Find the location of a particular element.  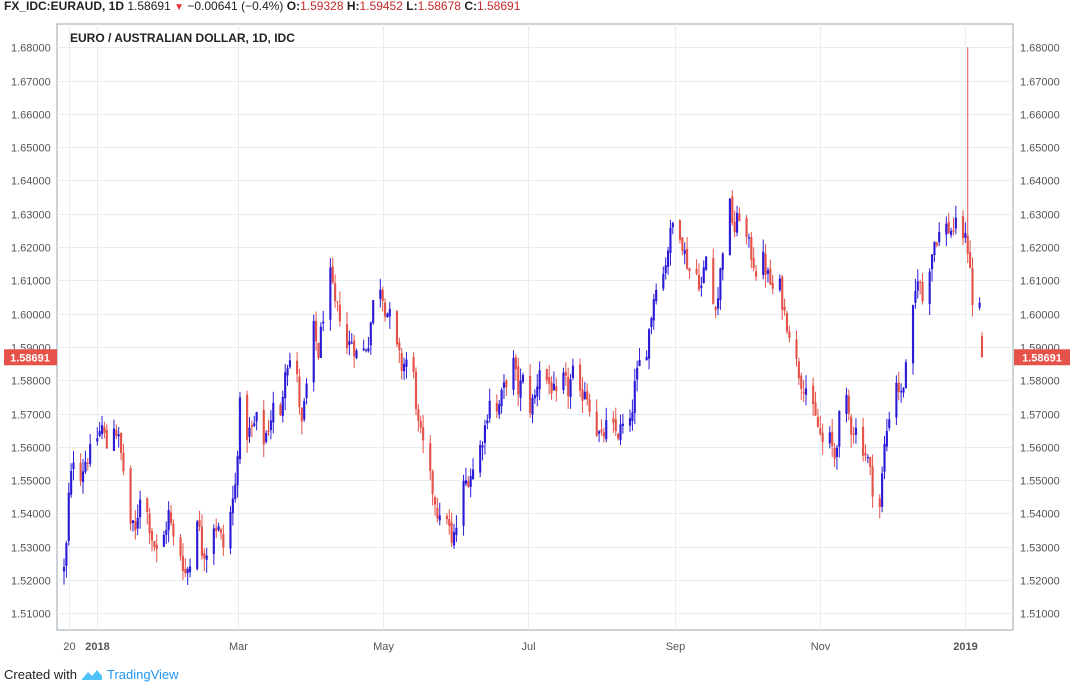

y-tick-label-right: 1.62000 is located at coordinates (1040, 249).